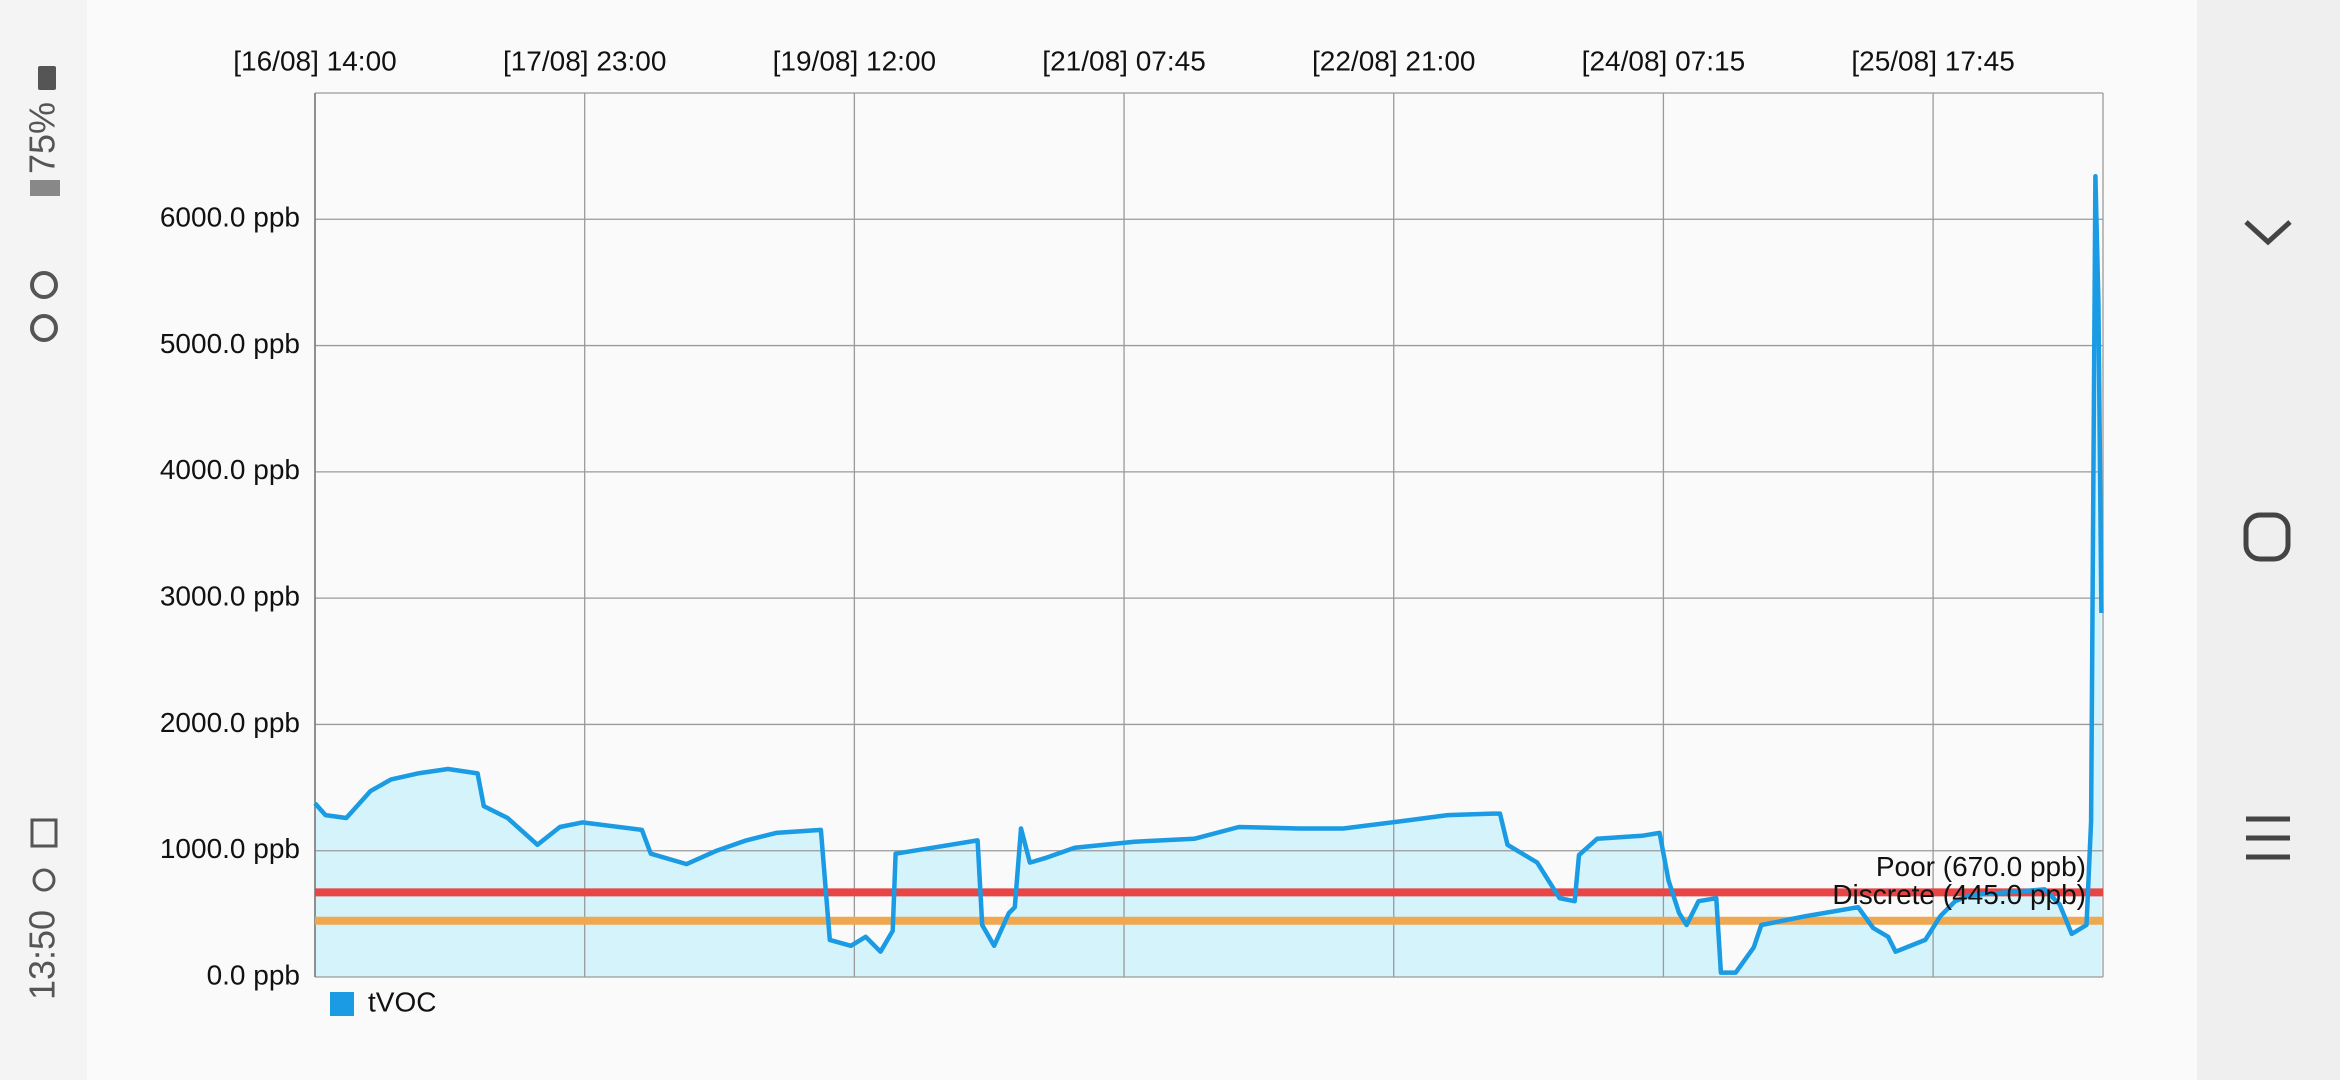 This screenshot has height=1080, width=2340. Describe the element at coordinates (42, 138) in the screenshot. I see `battery-level: 75%` at that location.